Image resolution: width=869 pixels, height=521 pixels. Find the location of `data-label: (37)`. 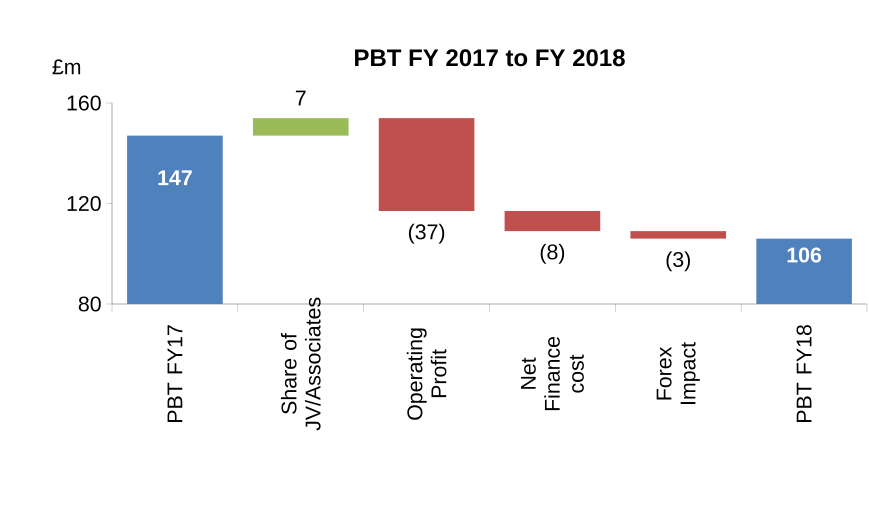

data-label: (37) is located at coordinates (426, 234).